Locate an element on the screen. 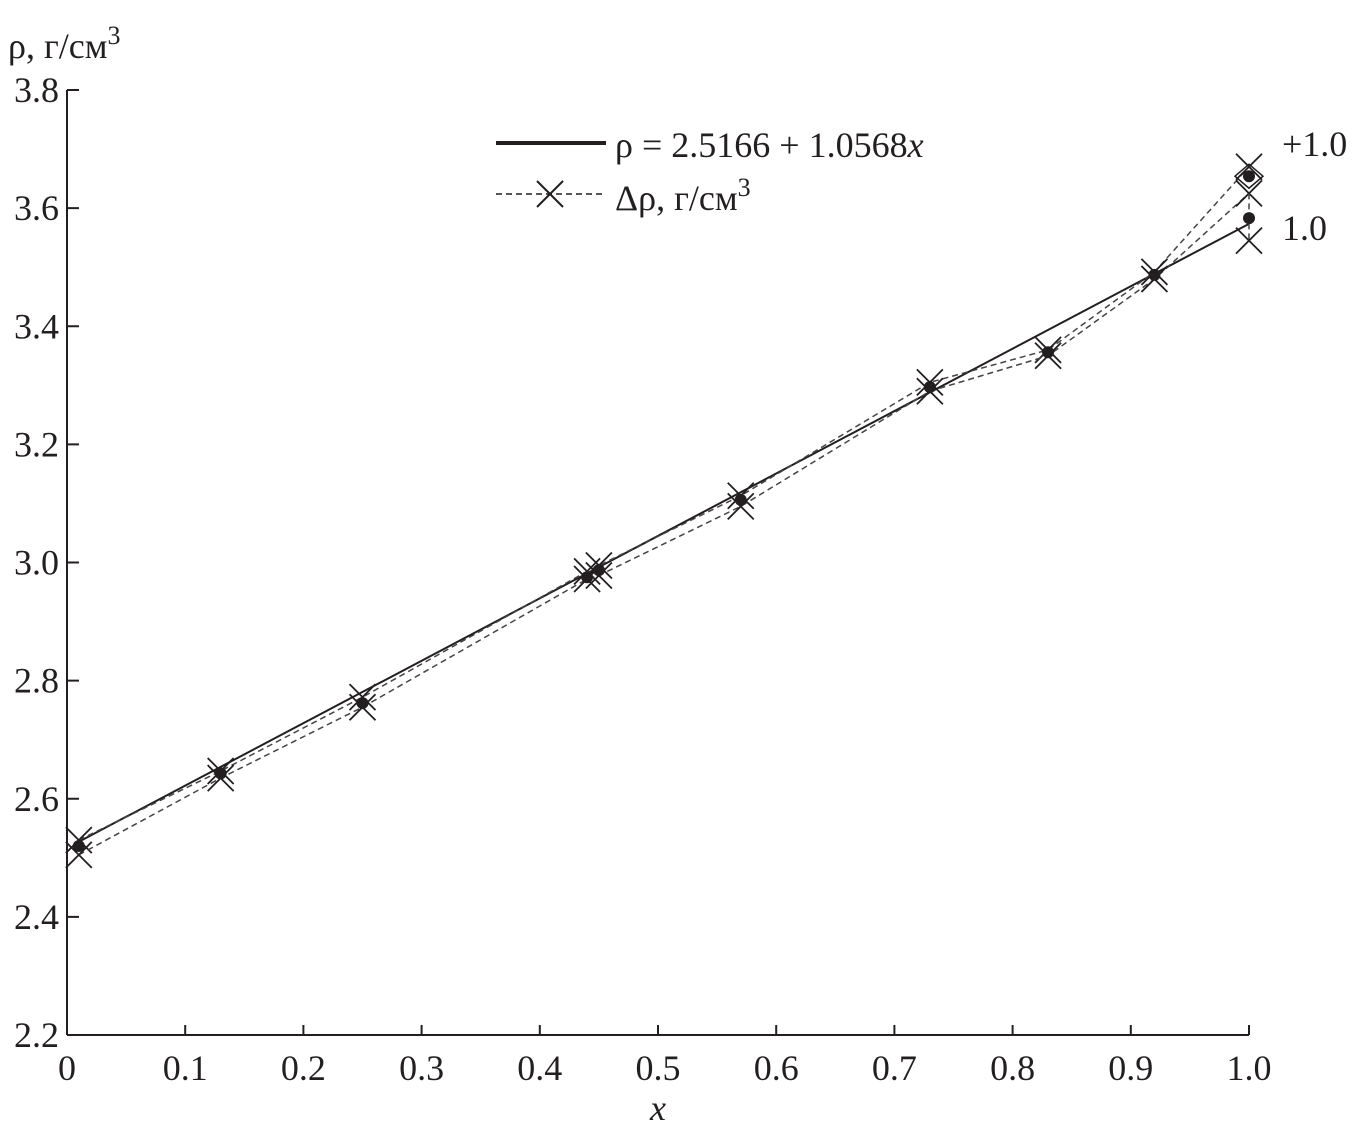  y-tick-label: 3.8 is located at coordinates (36, 90).